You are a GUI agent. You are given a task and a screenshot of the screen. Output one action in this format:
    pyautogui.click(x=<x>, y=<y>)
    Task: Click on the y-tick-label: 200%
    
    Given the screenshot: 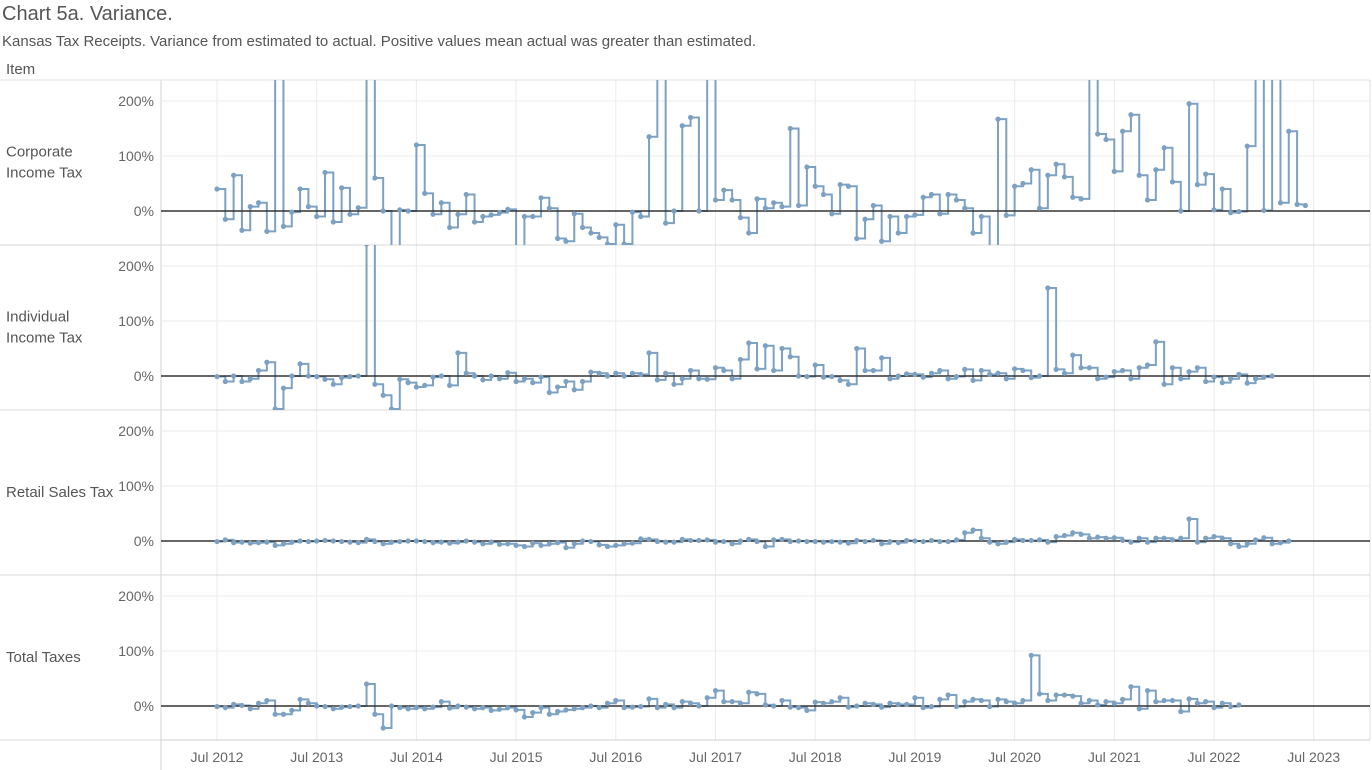 What is the action you would take?
    pyautogui.click(x=136, y=266)
    